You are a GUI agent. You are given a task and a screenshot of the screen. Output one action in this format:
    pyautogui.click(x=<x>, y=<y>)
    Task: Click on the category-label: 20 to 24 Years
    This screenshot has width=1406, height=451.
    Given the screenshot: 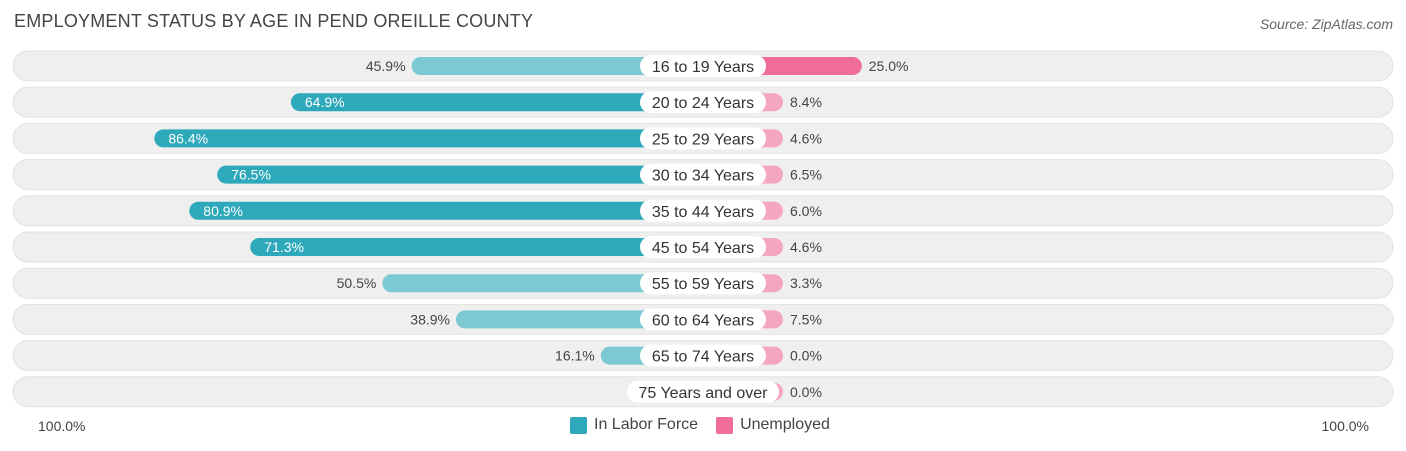 What is the action you would take?
    pyautogui.click(x=703, y=103)
    